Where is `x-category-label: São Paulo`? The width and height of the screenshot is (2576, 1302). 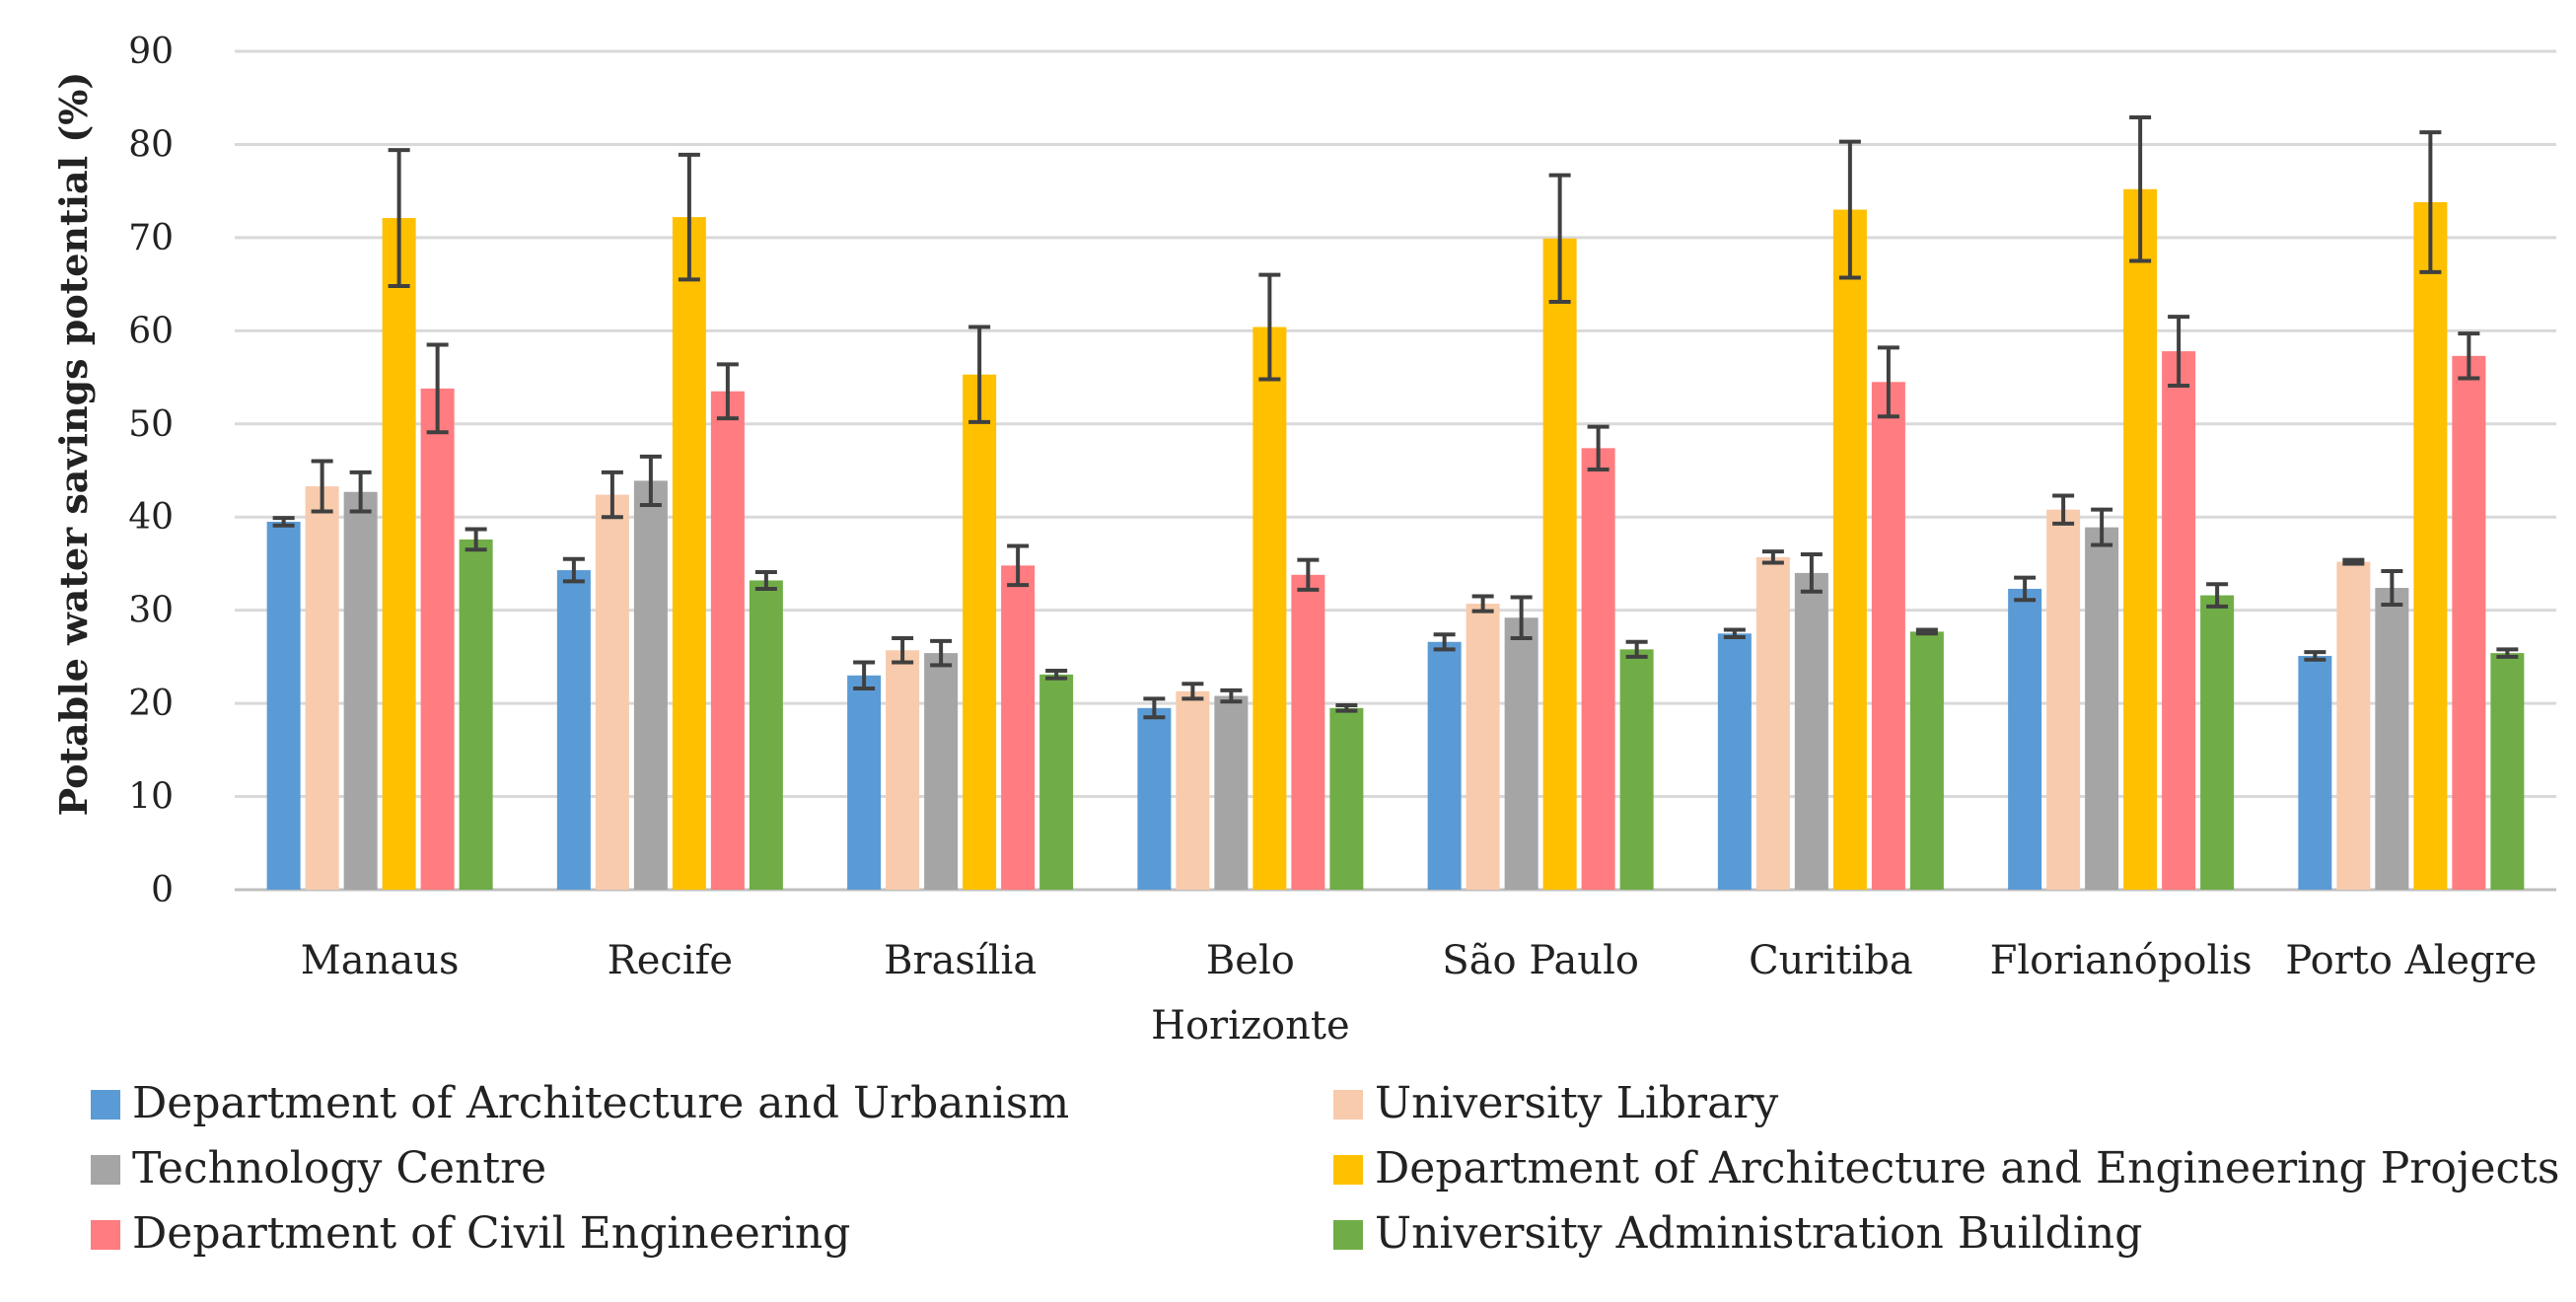 x-category-label: São Paulo is located at coordinates (1541, 960).